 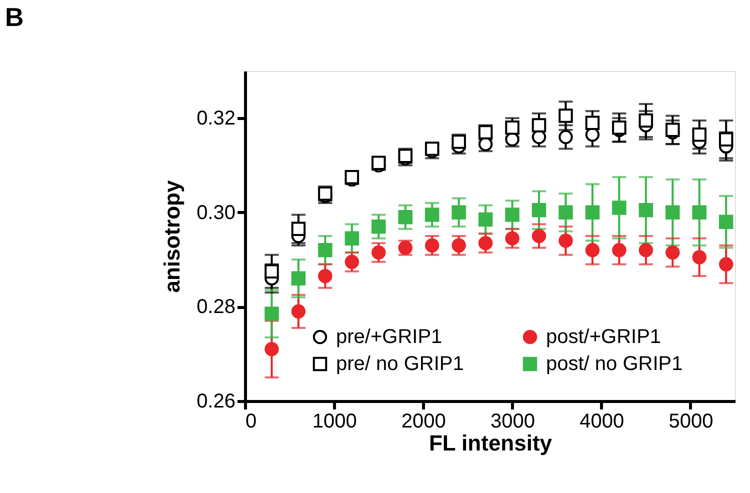 I want to click on y-tick-label: 0.28, so click(x=216, y=307).